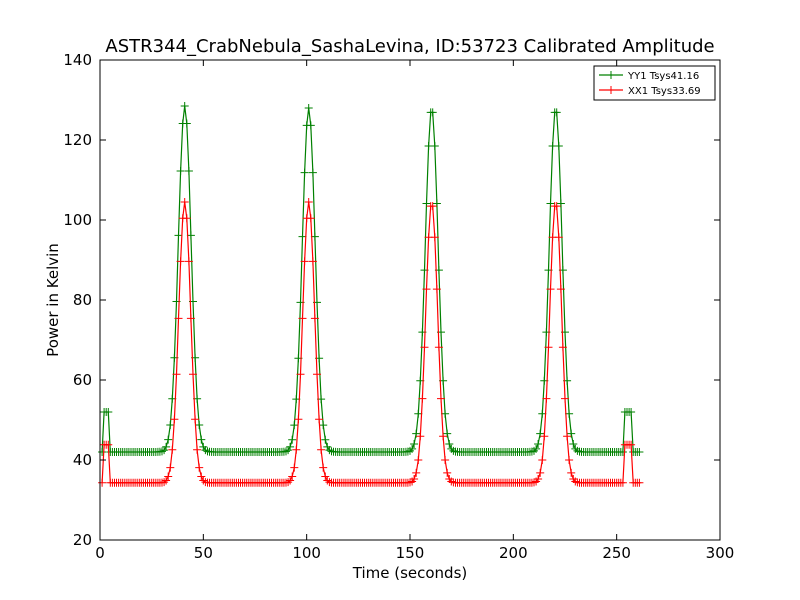 The height and width of the screenshot is (600, 800). What do you see at coordinates (77, 60) in the screenshot?
I see `y-tick-label: 140` at bounding box center [77, 60].